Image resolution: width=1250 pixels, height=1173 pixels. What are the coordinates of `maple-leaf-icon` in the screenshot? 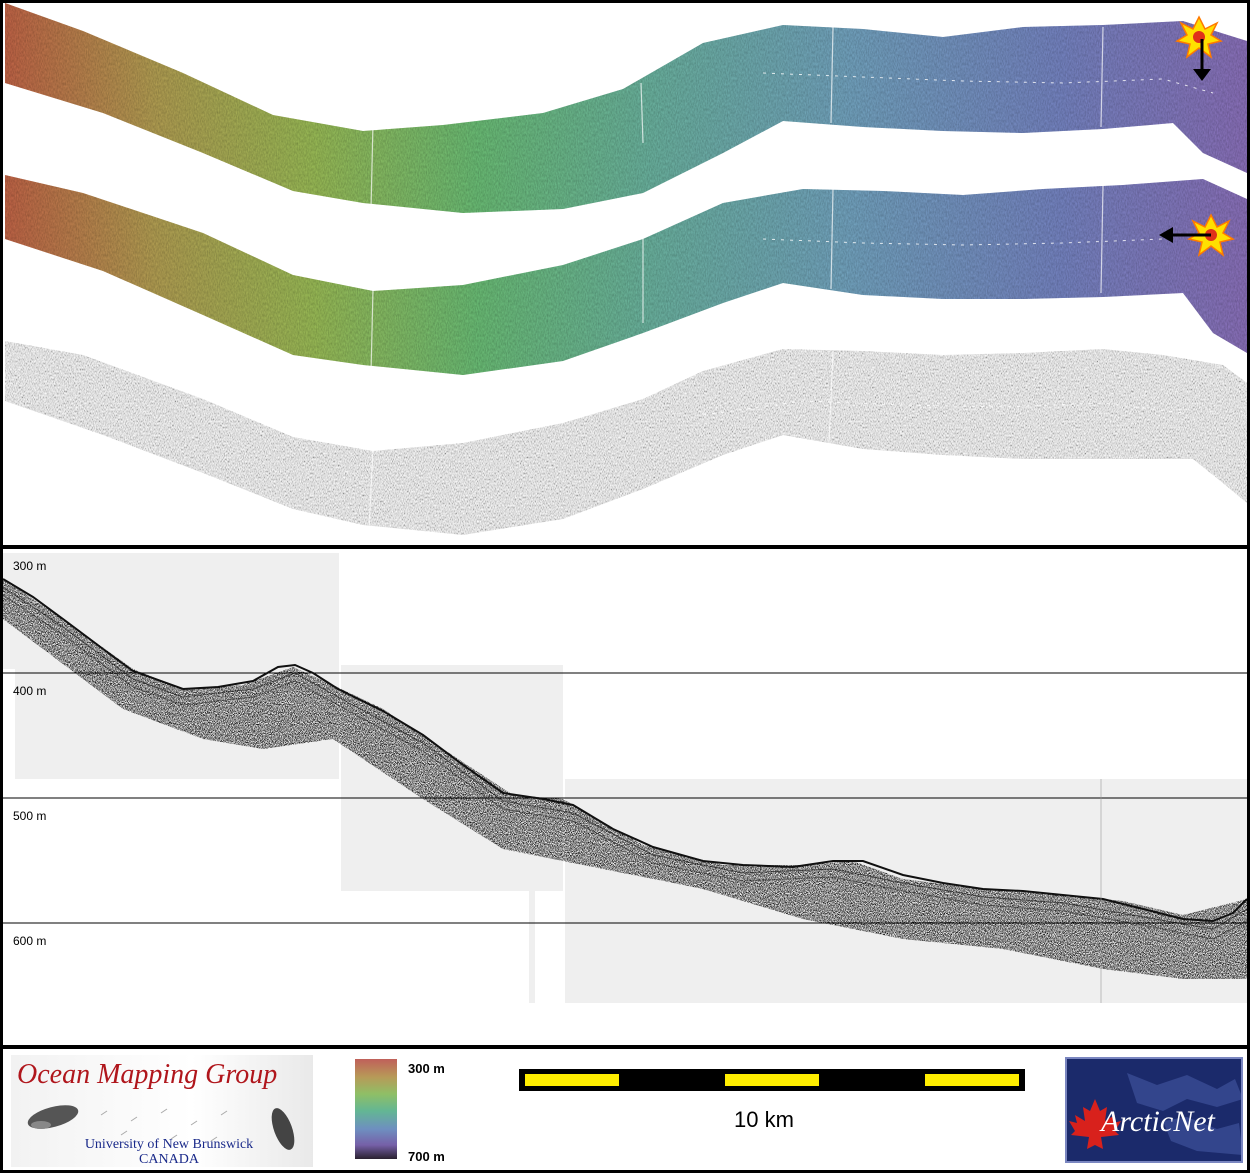 It's located at (1155, 1114).